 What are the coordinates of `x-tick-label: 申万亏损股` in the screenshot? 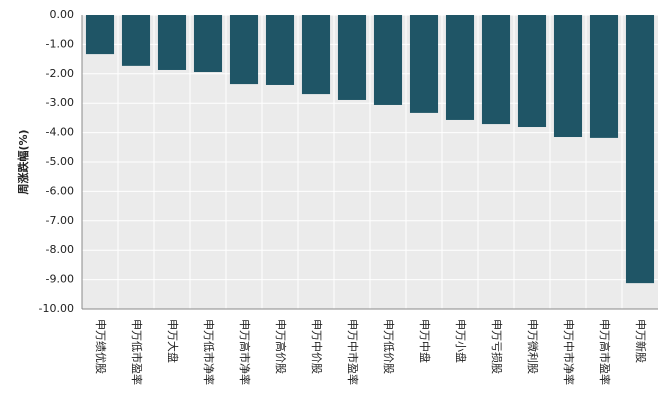 It's located at (497, 346).